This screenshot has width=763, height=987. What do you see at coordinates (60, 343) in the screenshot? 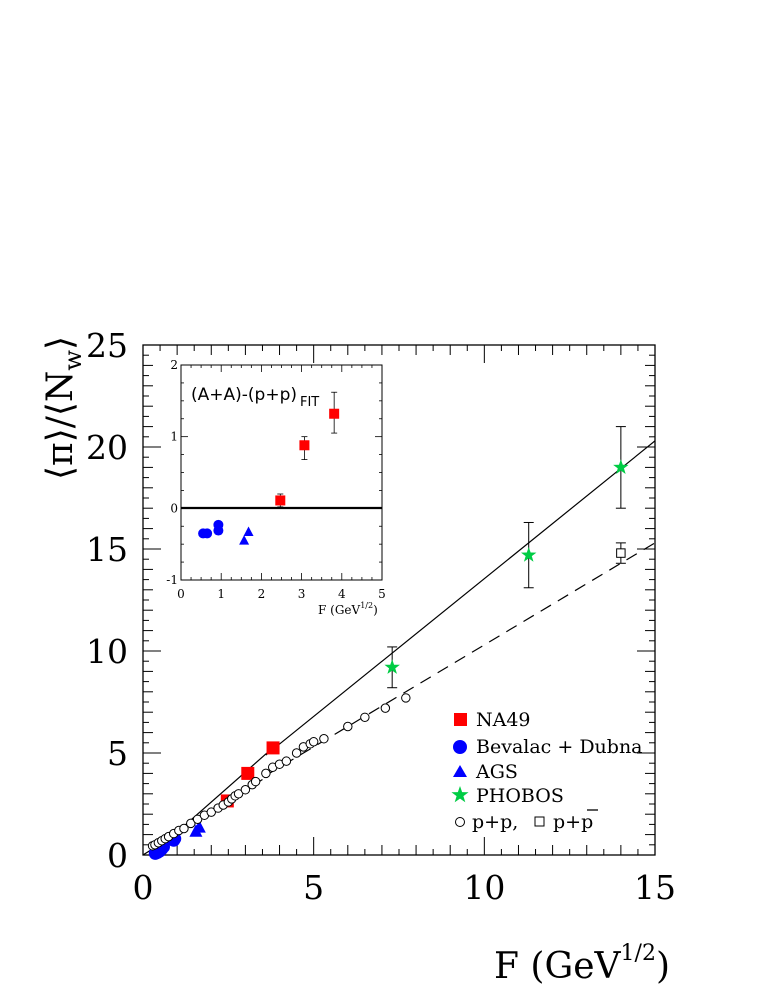
I see `main-y-axis-title-part-b: ⟩` at bounding box center [60, 343].